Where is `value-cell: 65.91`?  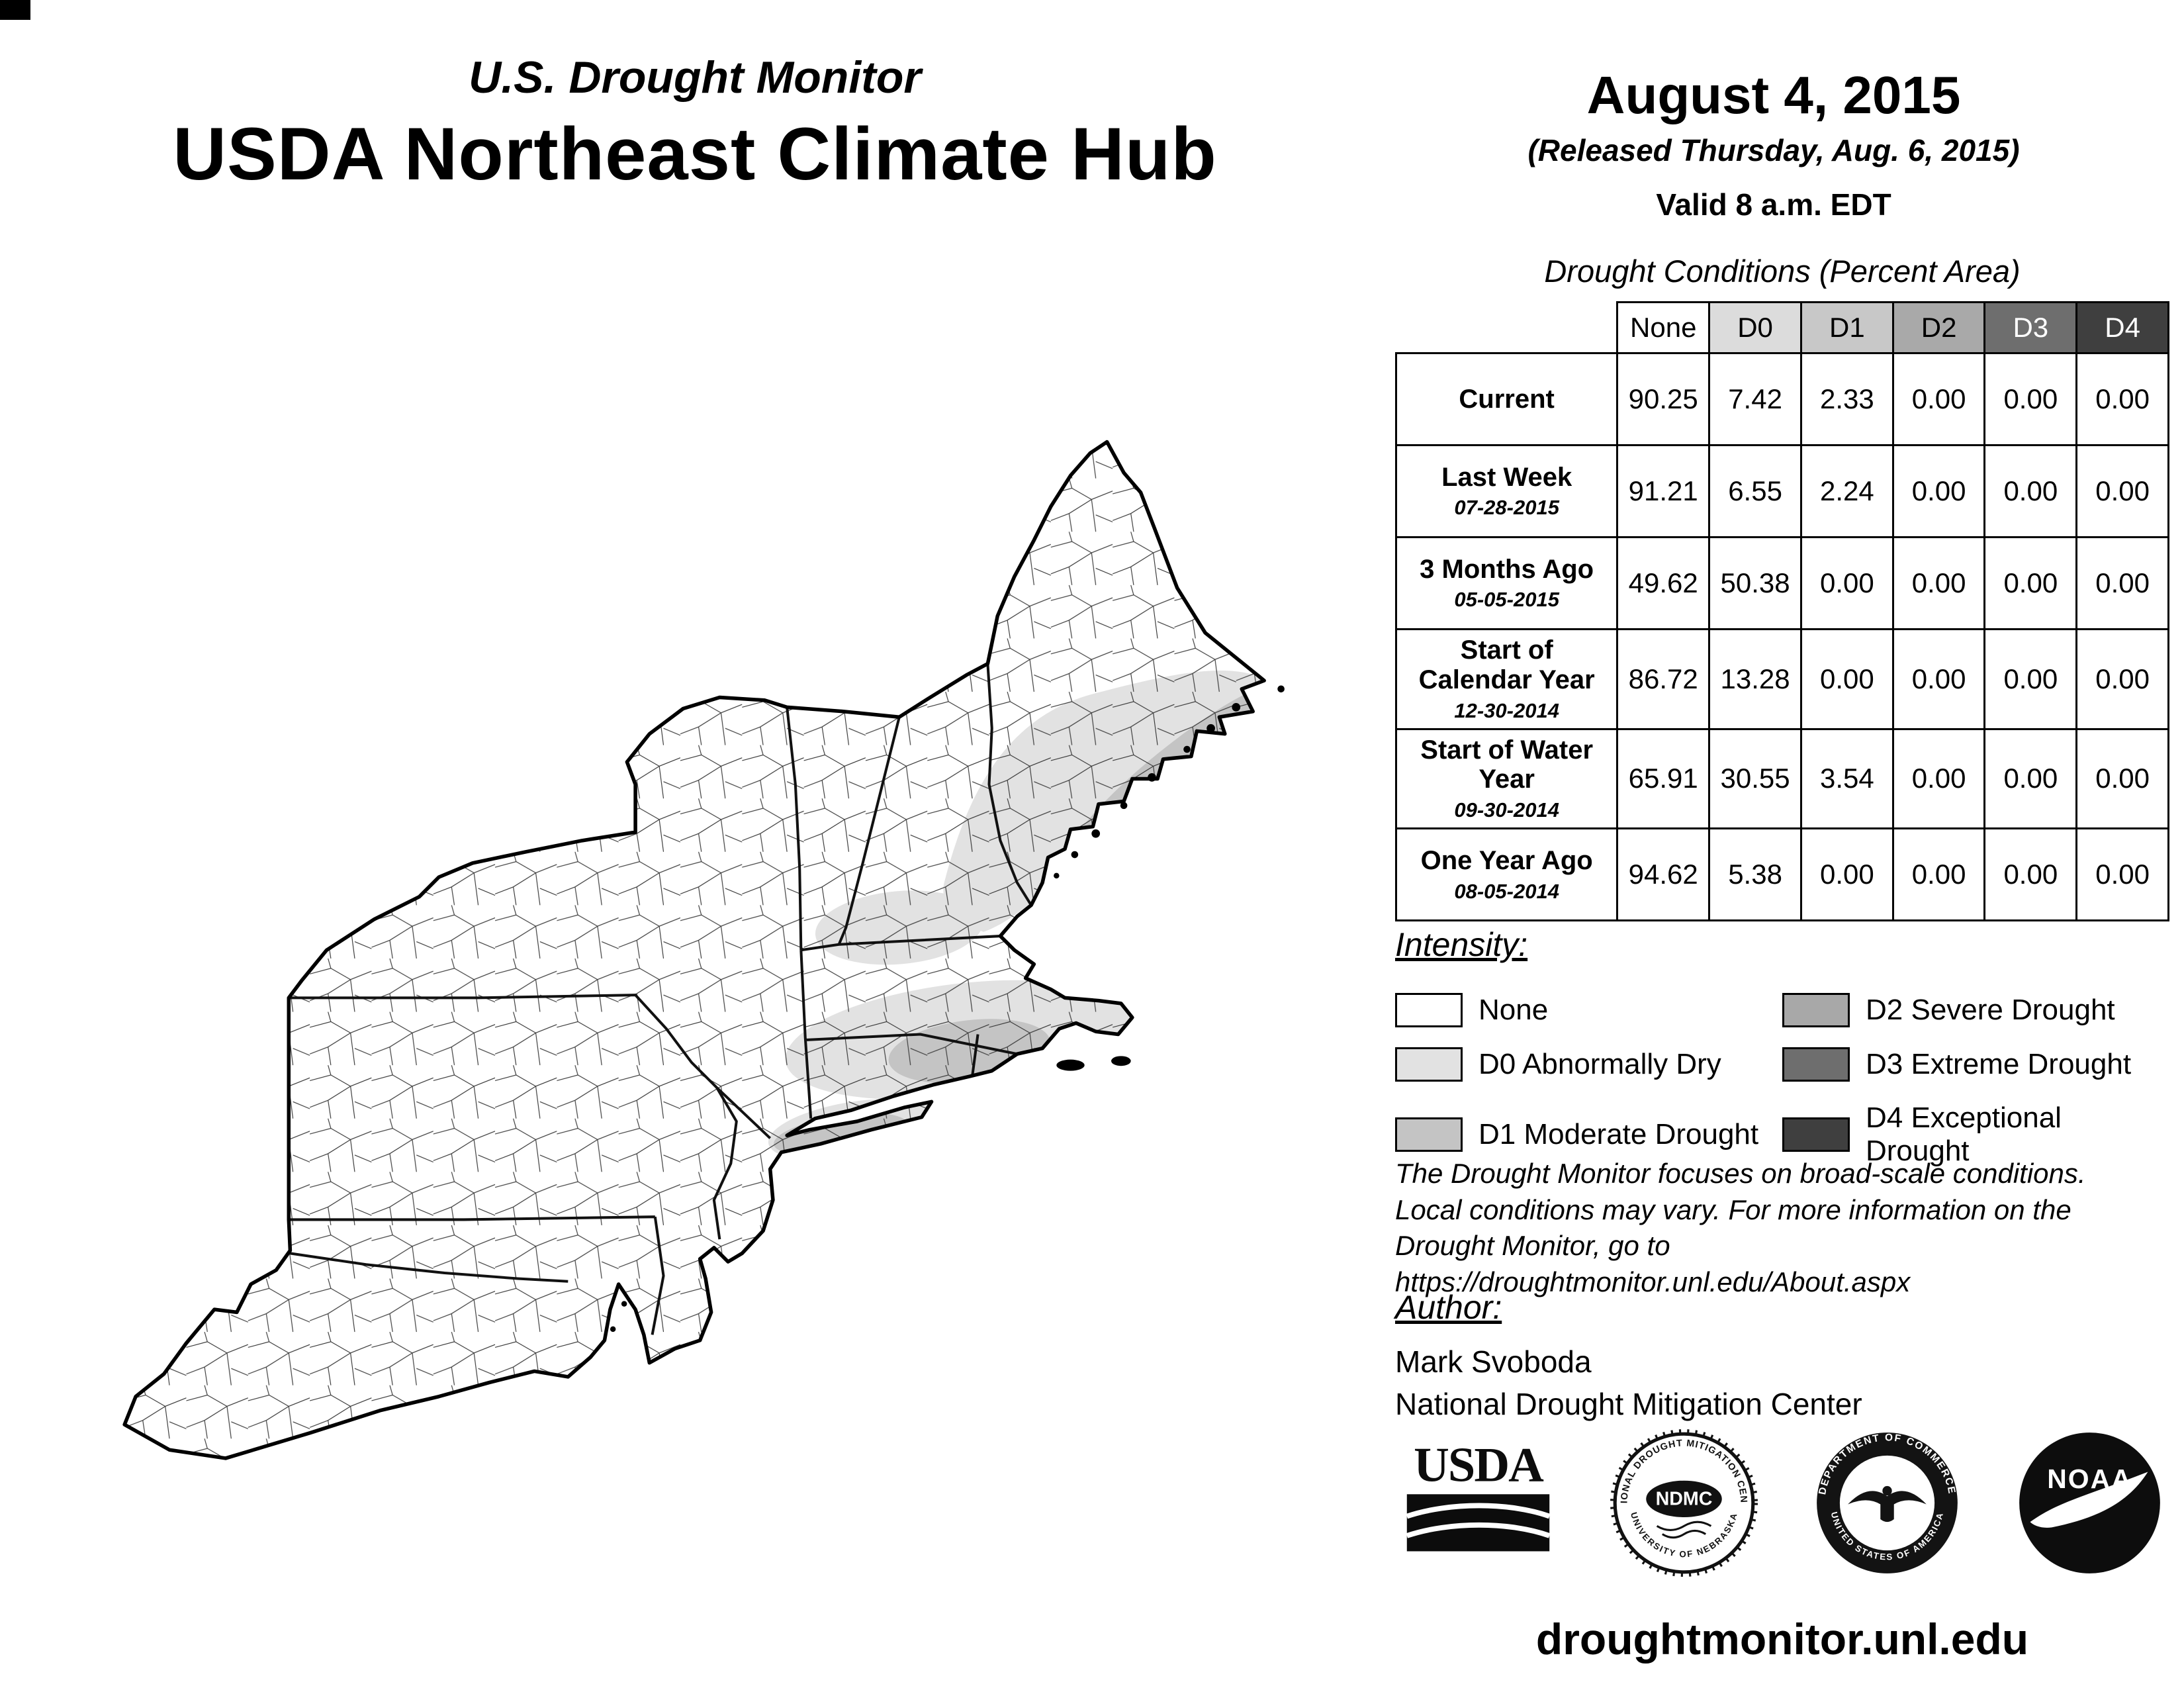
value-cell: 65.91 is located at coordinates (1664, 778).